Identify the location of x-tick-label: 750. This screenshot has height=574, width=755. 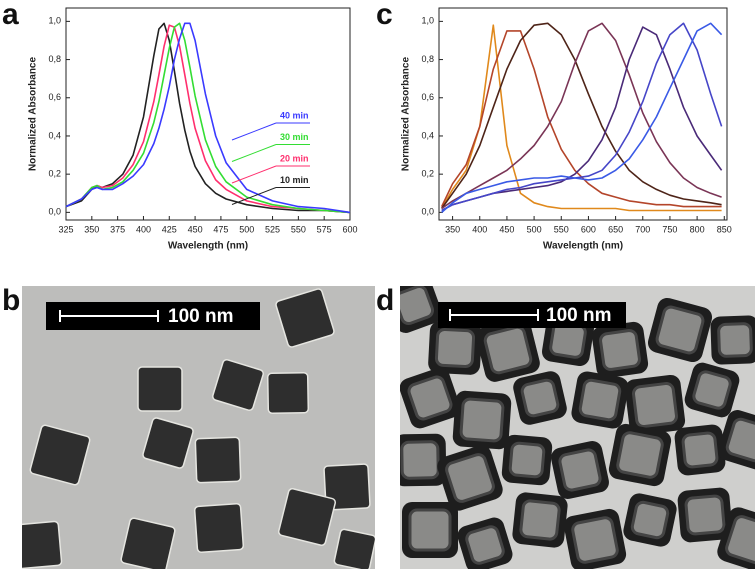
(669, 229).